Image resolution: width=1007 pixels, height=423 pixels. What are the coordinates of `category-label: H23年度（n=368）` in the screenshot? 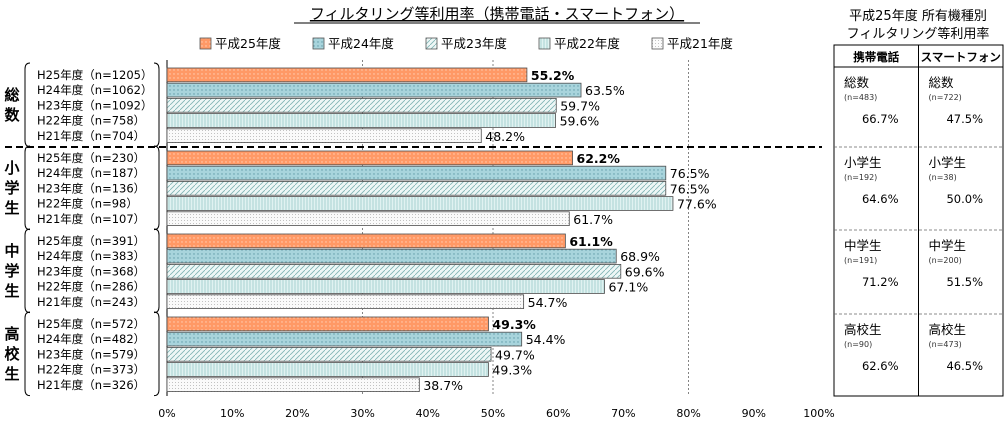 It's located at (91, 271).